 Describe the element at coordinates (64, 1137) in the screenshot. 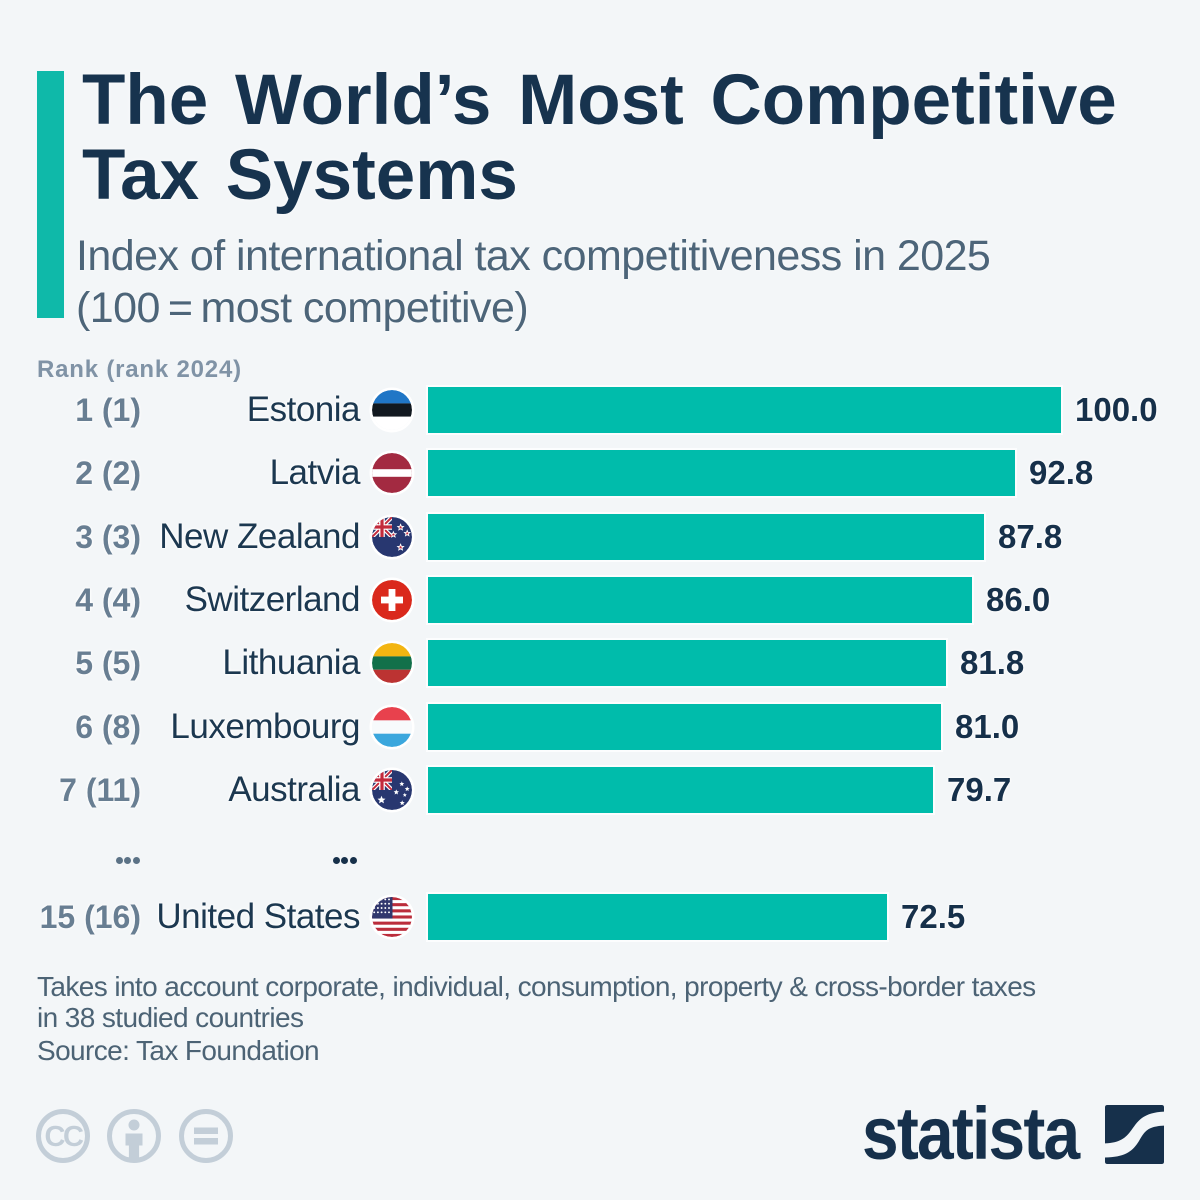

I see `svg-text: CC` at that location.